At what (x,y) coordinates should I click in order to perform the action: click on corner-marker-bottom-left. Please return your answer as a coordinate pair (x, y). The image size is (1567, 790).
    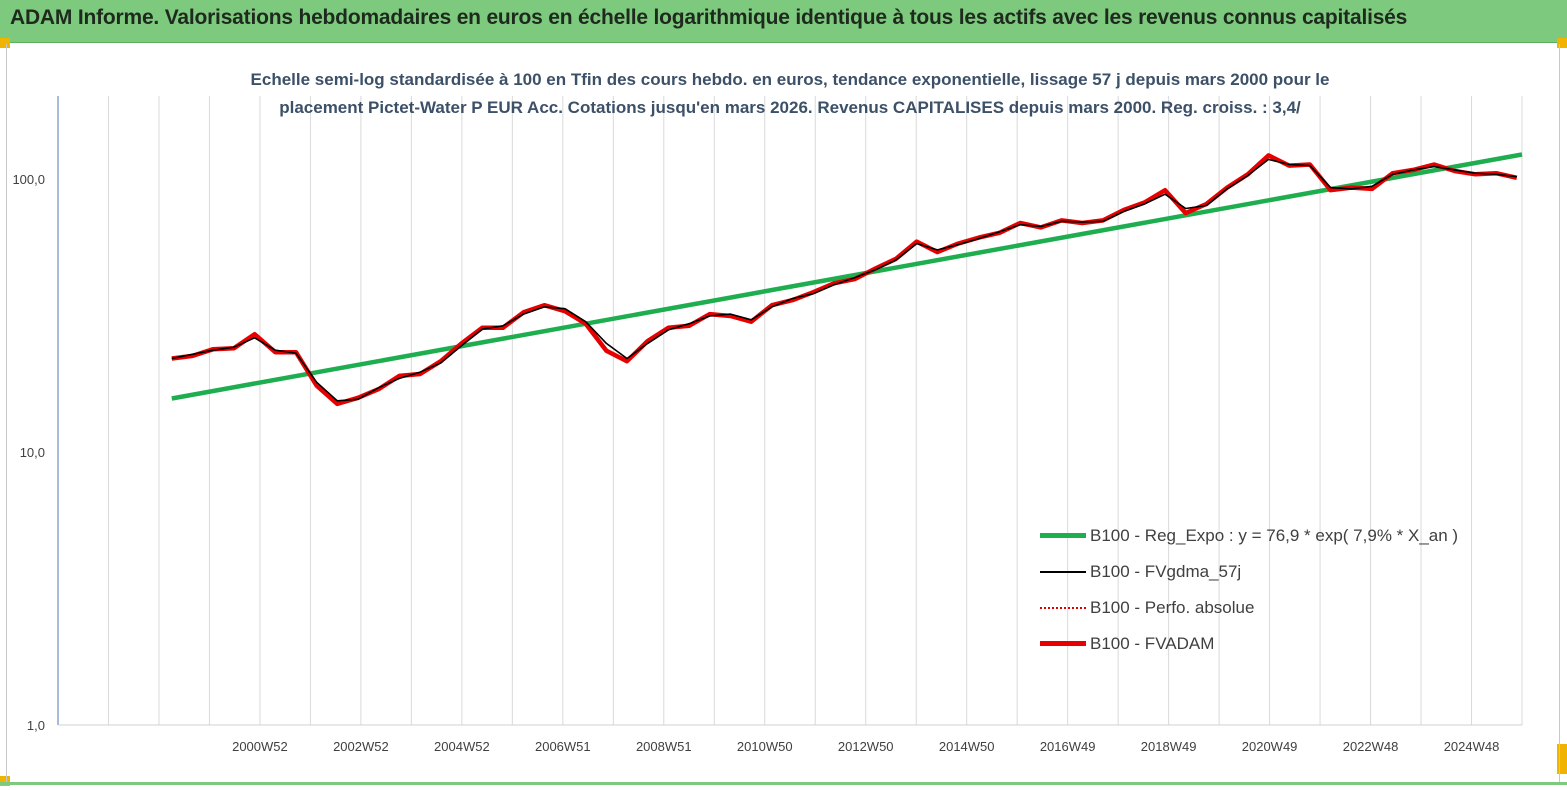
    Looking at the image, I should click on (5, 781).